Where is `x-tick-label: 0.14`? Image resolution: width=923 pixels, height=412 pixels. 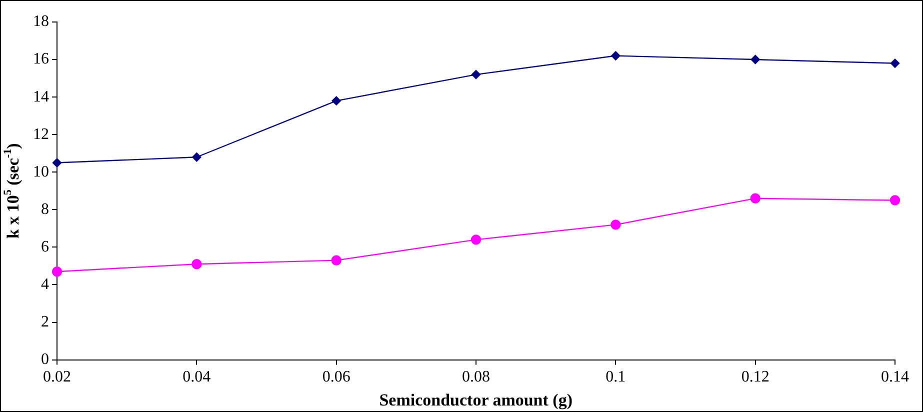 x-tick-label: 0.14 is located at coordinates (895, 377).